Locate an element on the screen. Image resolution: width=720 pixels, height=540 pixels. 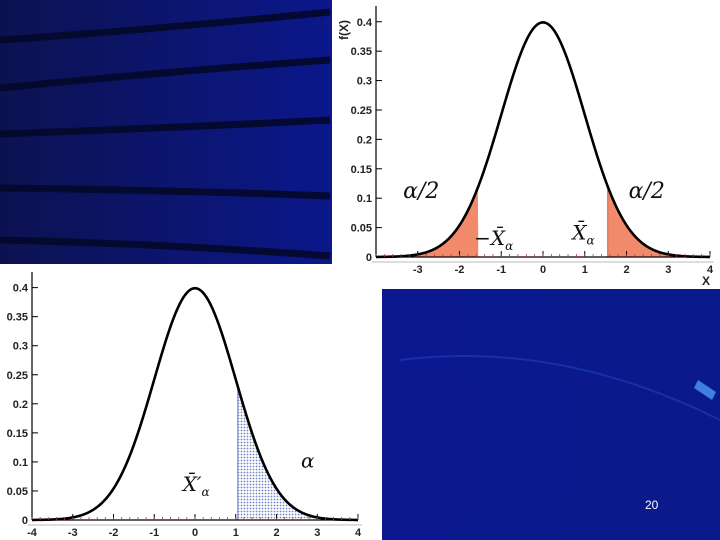
background-arc is located at coordinates (559, 388).